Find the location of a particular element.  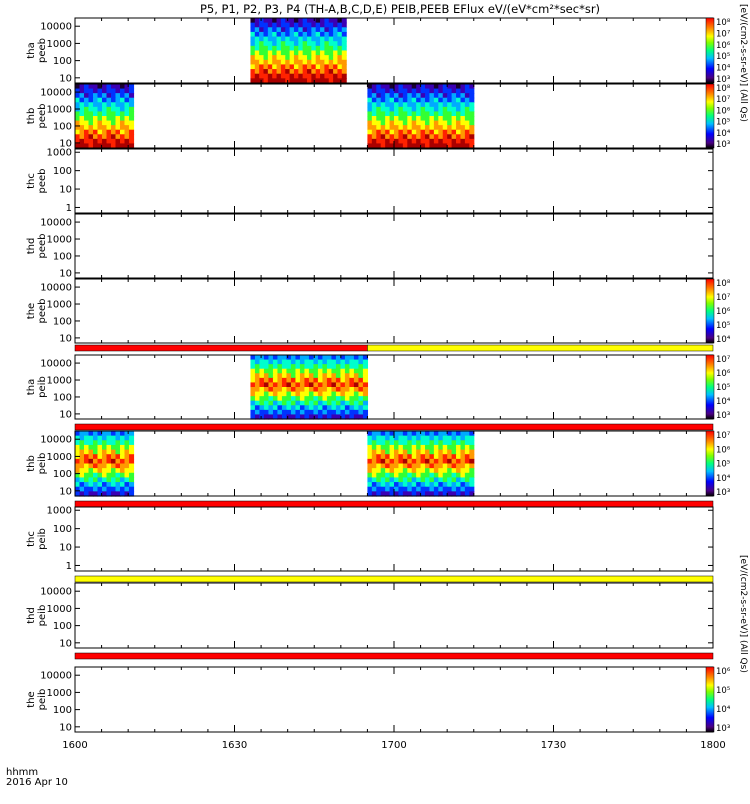

y-axis-label: tha is located at coordinates (31, 50).